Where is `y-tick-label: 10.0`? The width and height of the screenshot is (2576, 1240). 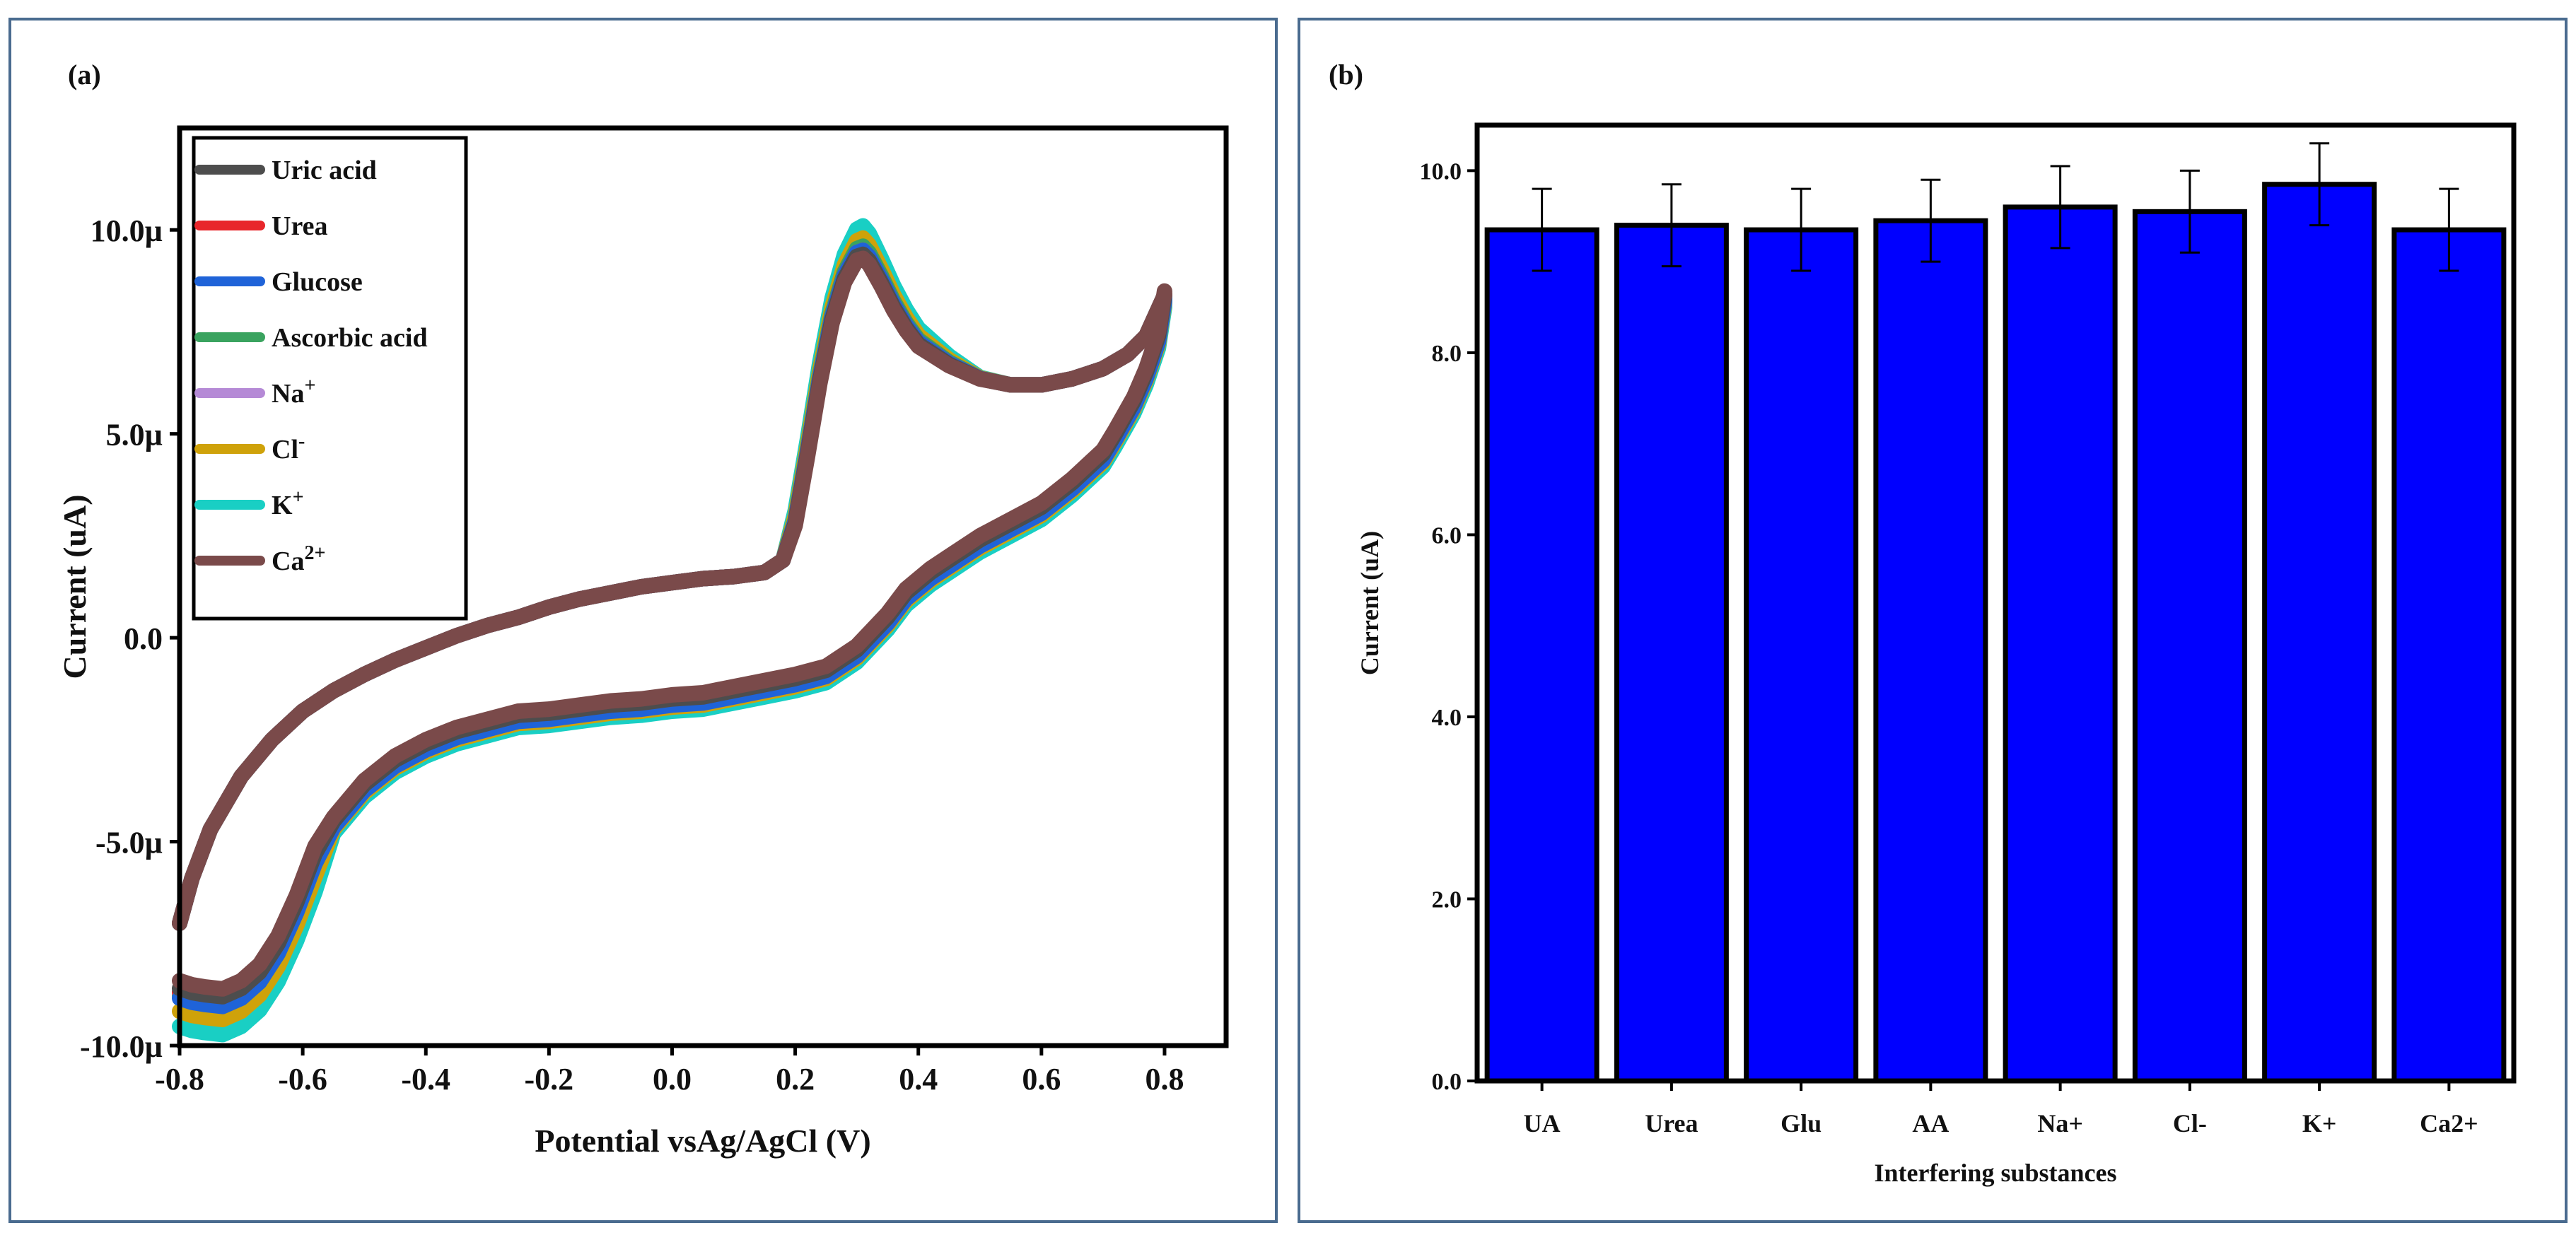 y-tick-label: 10.0 is located at coordinates (1441, 171).